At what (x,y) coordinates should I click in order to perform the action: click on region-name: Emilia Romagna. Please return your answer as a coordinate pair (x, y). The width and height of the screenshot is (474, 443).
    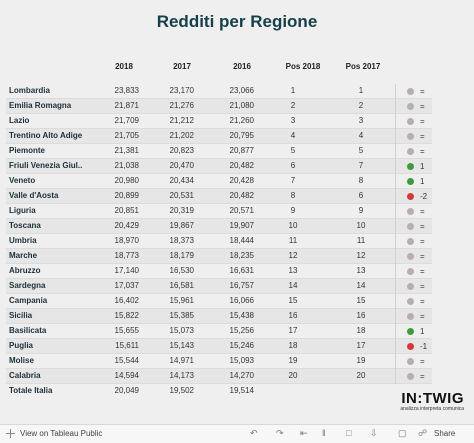
    Looking at the image, I should click on (40, 105).